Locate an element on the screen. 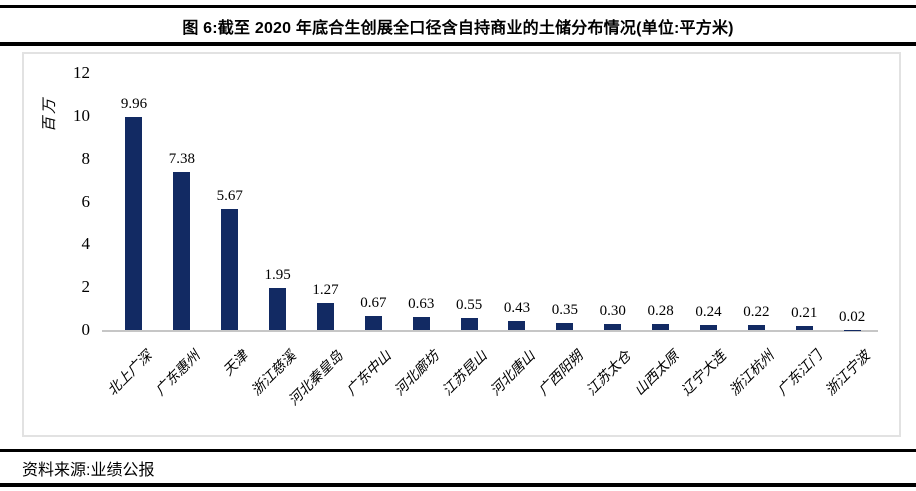 Image resolution: width=916 pixels, height=491 pixels. bar-value-label: 9.96 is located at coordinates (134, 103).